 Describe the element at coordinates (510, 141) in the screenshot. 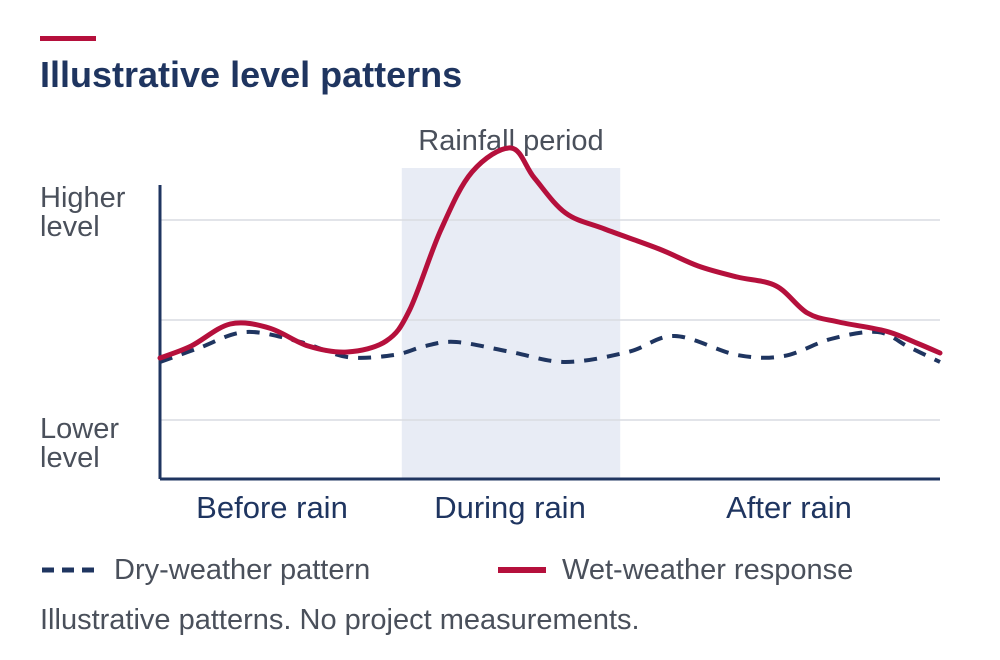

I see `rainfall-band-label: Rainfall period` at that location.